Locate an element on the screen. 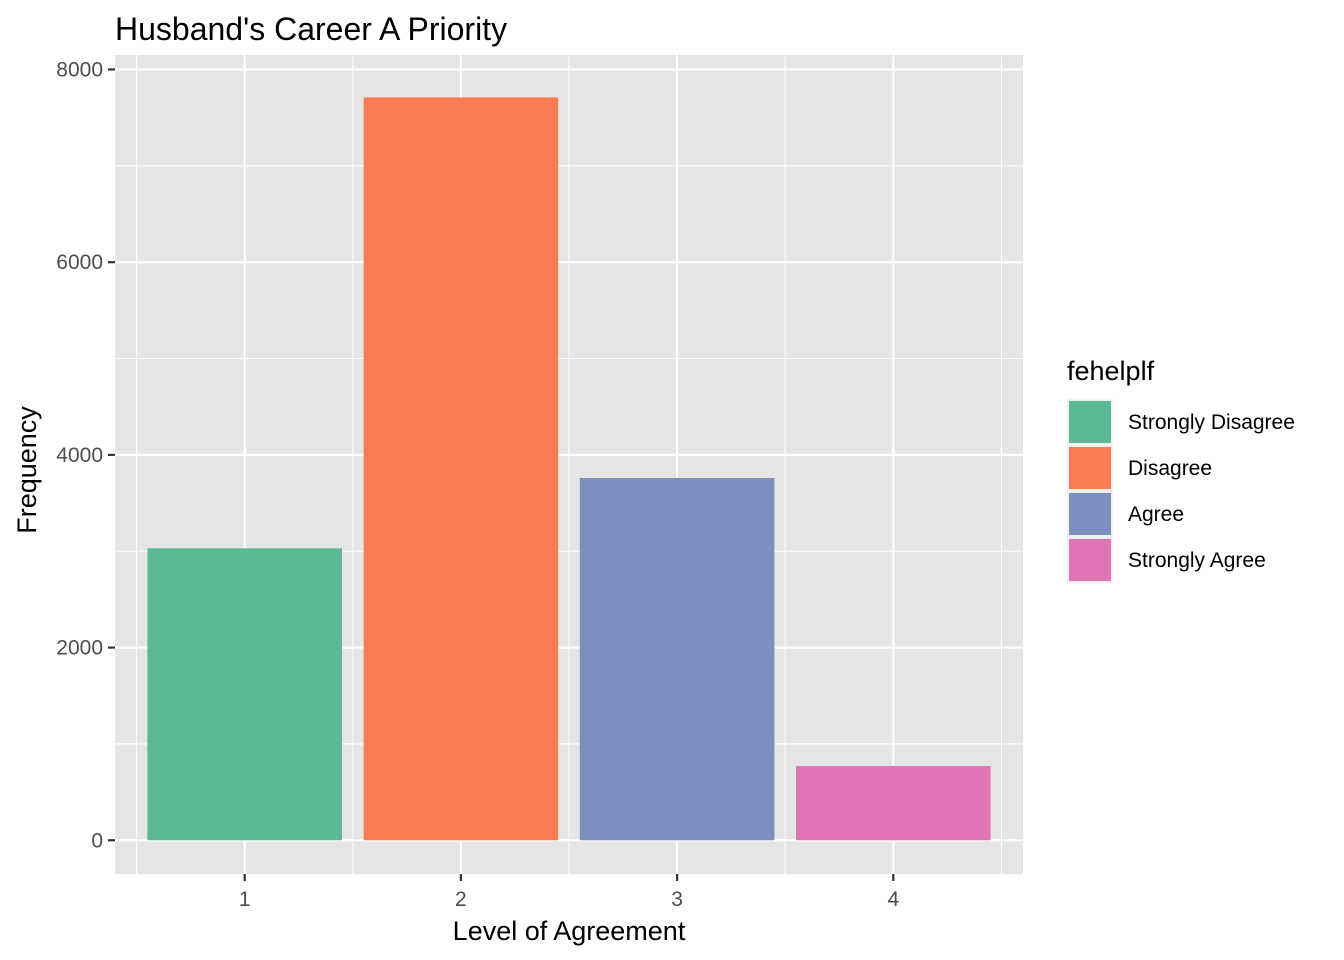 Image resolution: width=1344 pixels, height=960 pixels. legend-label: Strongly Agree is located at coordinates (1197, 560).